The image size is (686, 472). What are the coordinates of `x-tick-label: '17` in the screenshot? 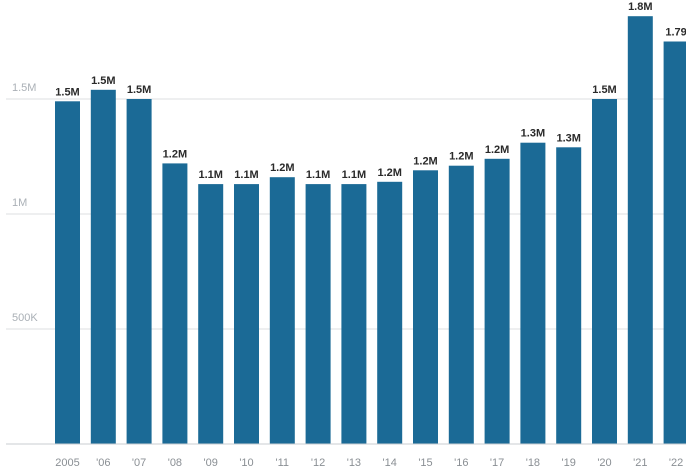 It's located at (497, 463).